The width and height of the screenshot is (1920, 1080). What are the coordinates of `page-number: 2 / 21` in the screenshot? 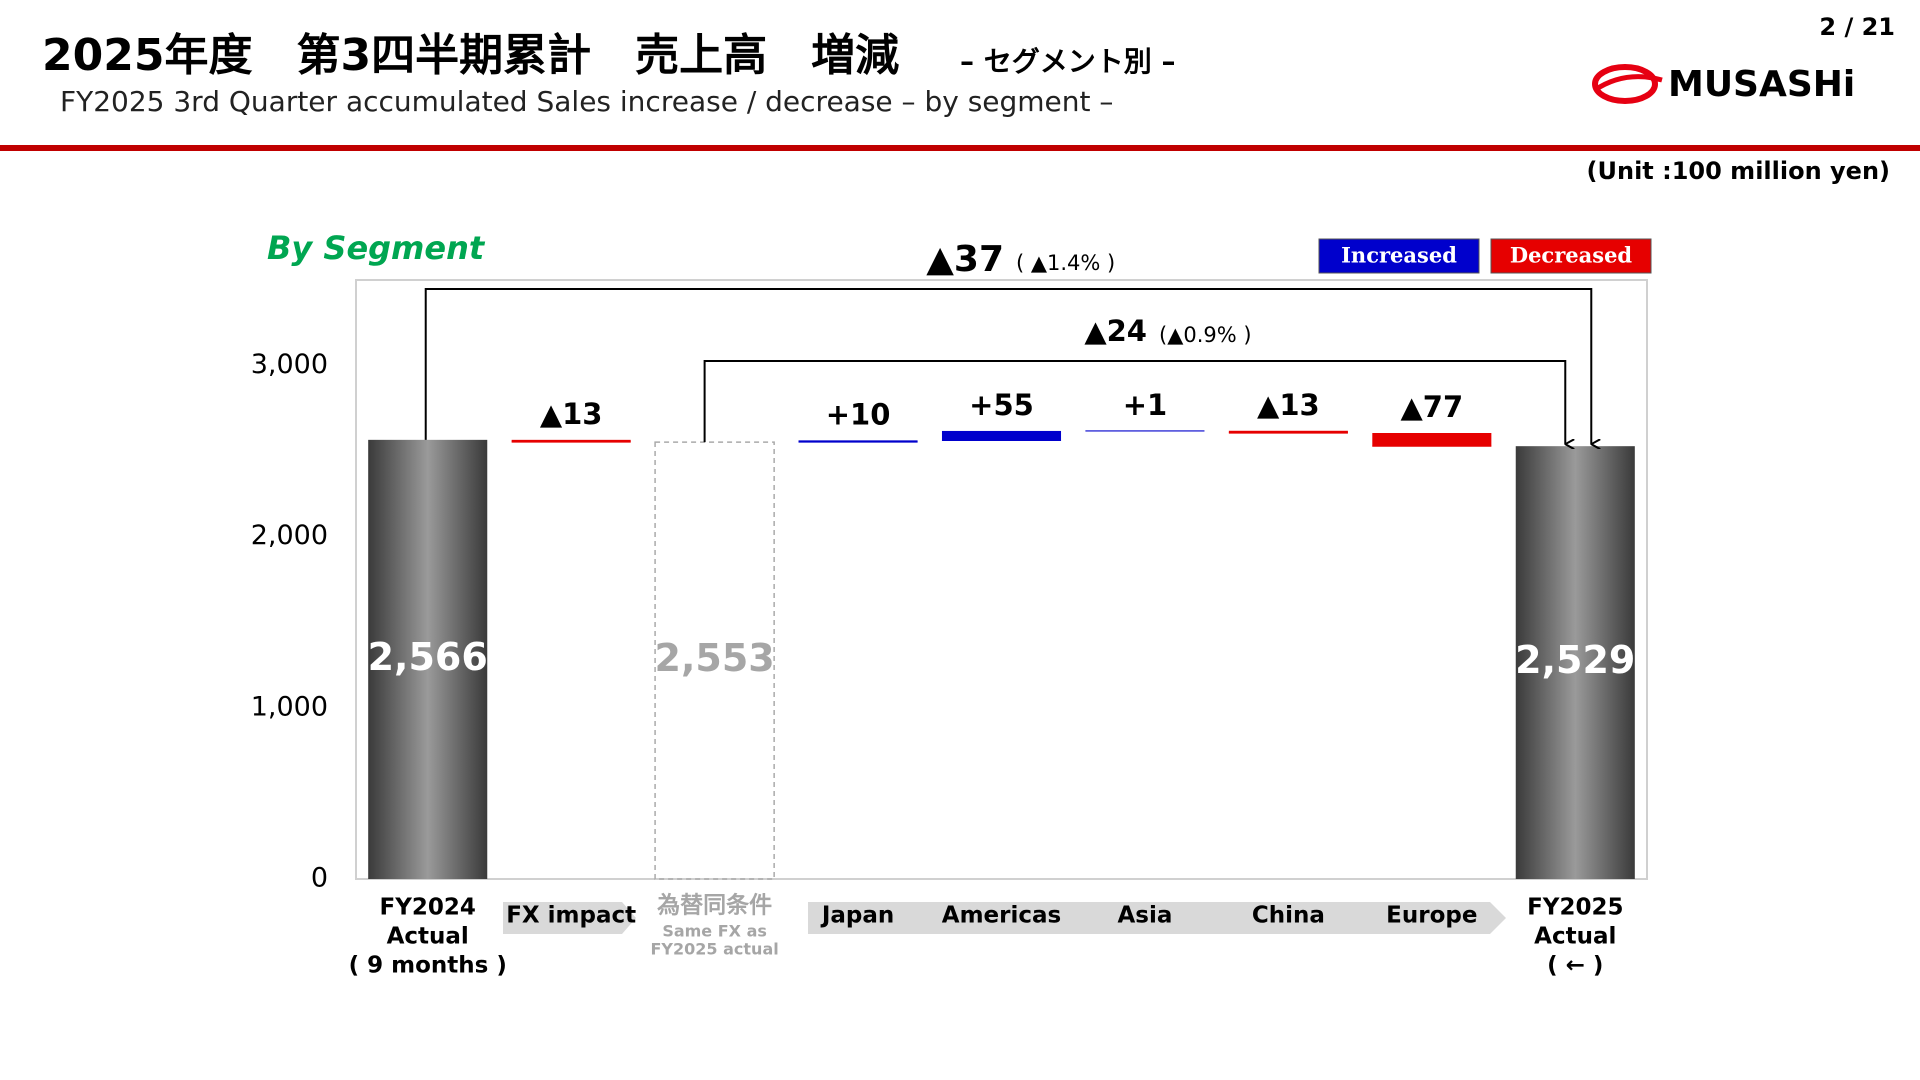 It's located at (1857, 27).